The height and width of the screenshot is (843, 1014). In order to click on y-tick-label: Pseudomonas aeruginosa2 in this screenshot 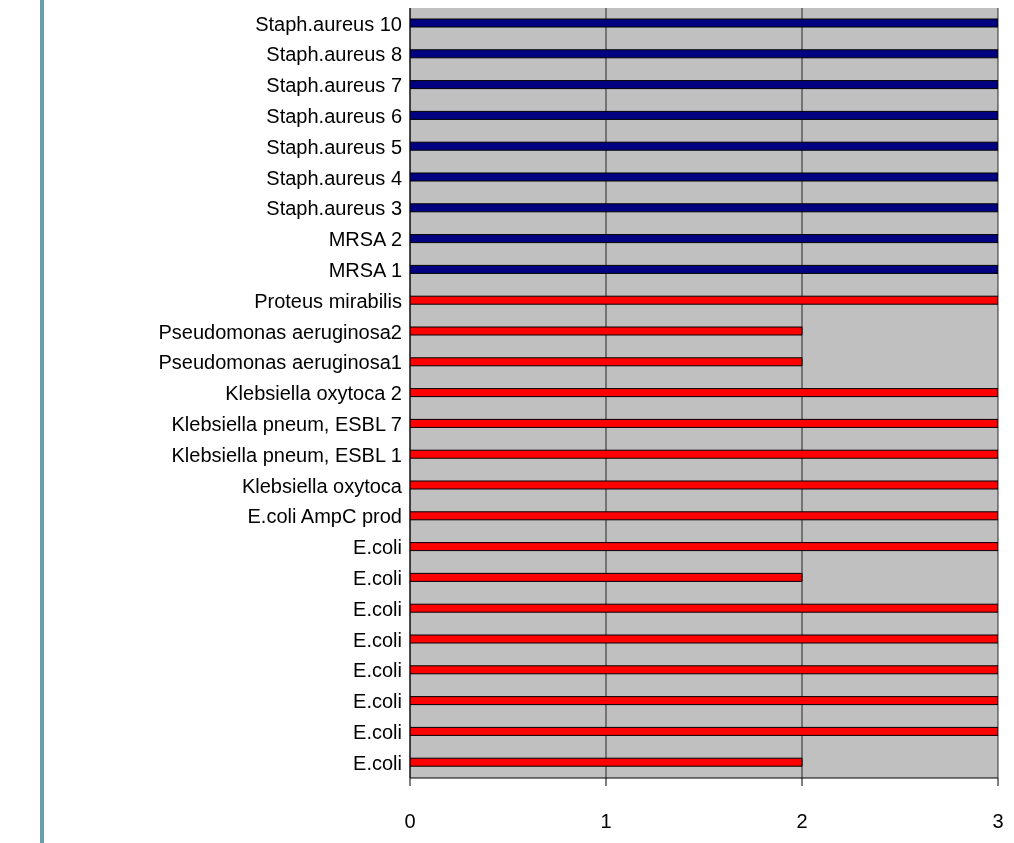, I will do `click(280, 331)`.